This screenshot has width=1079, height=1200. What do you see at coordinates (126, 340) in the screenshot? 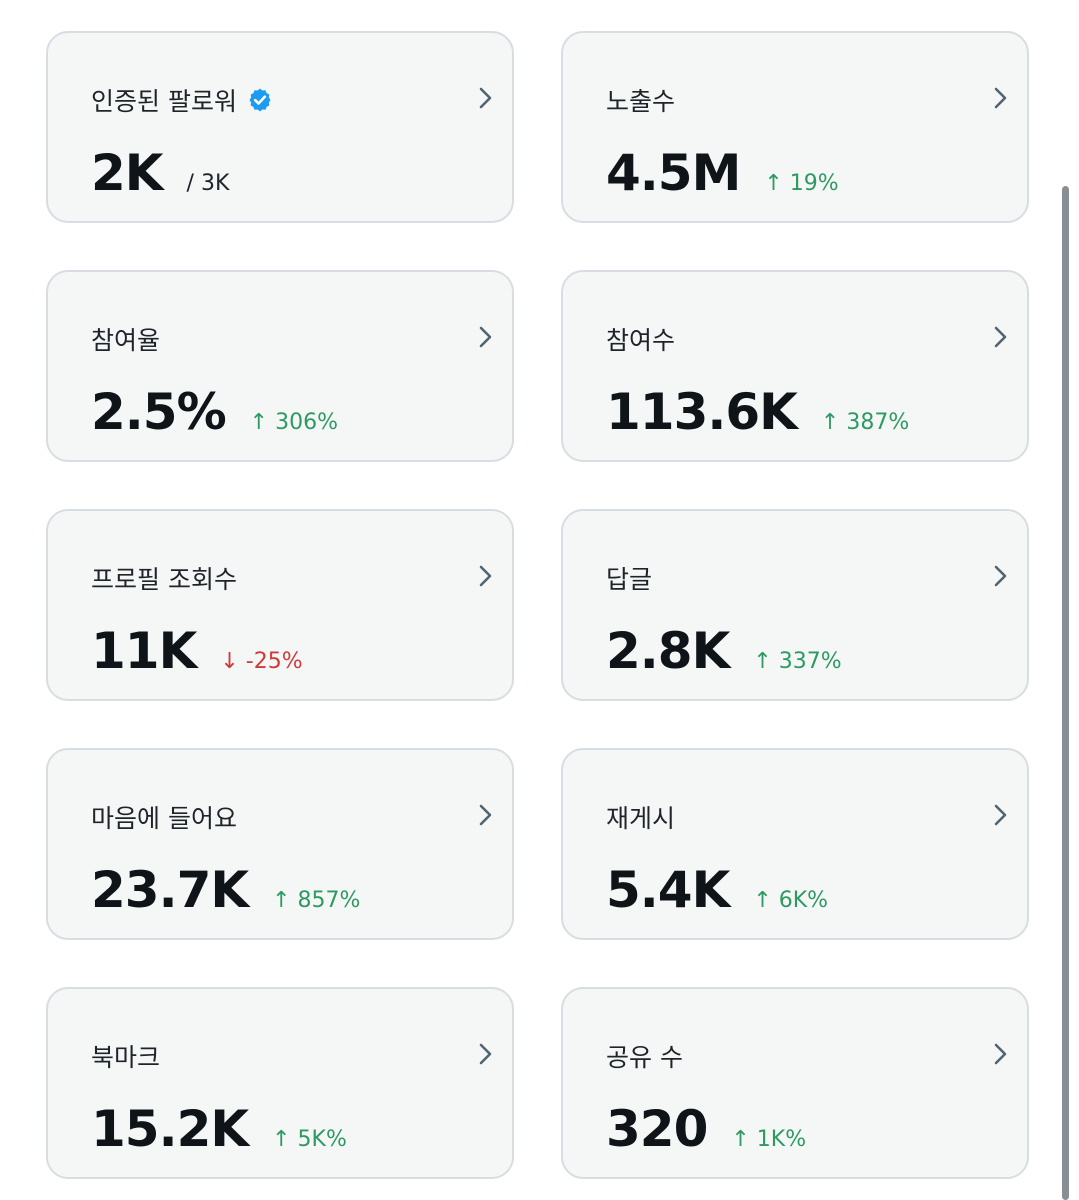
I see `card-title: 참여율` at bounding box center [126, 340].